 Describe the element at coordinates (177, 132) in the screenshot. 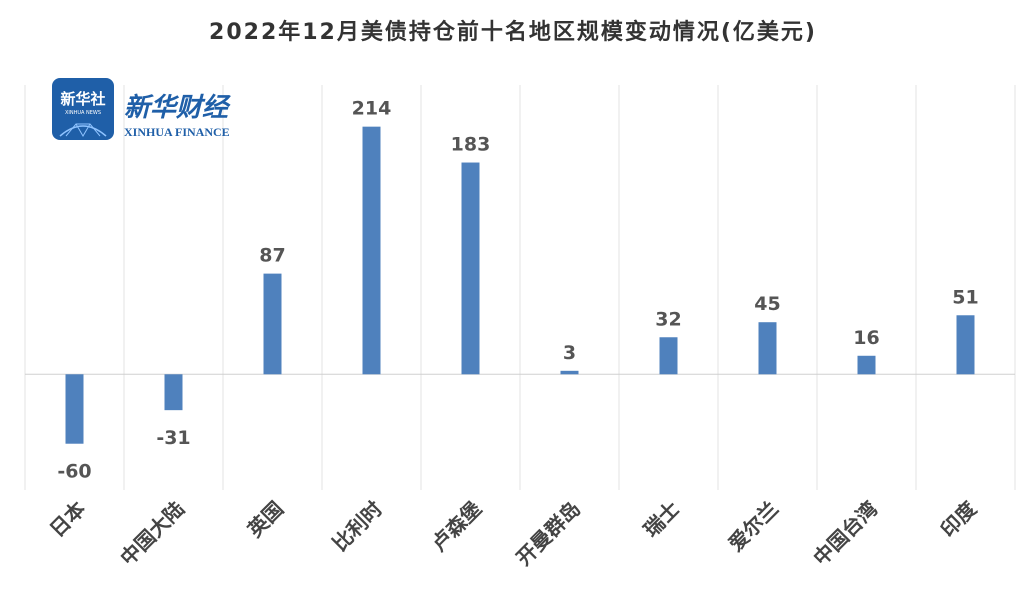

I see `svg-text: XINHUA FINANCE` at that location.